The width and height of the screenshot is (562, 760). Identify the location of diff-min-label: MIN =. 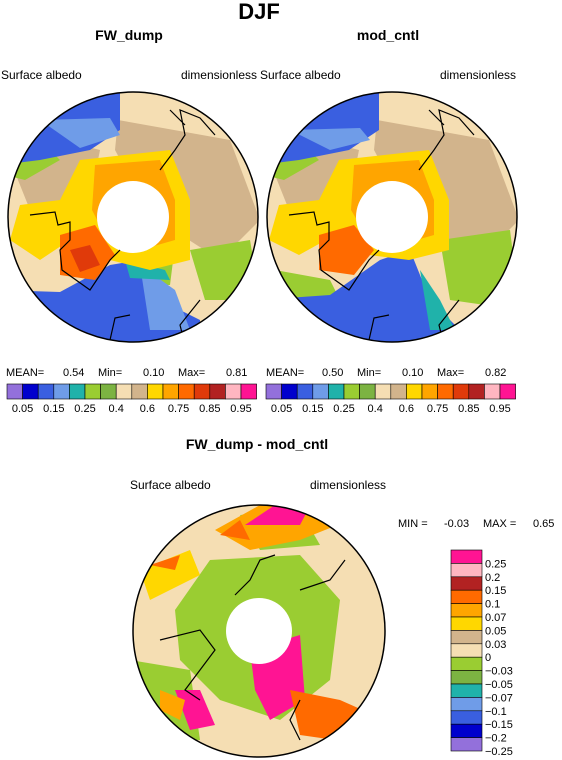
(413, 524).